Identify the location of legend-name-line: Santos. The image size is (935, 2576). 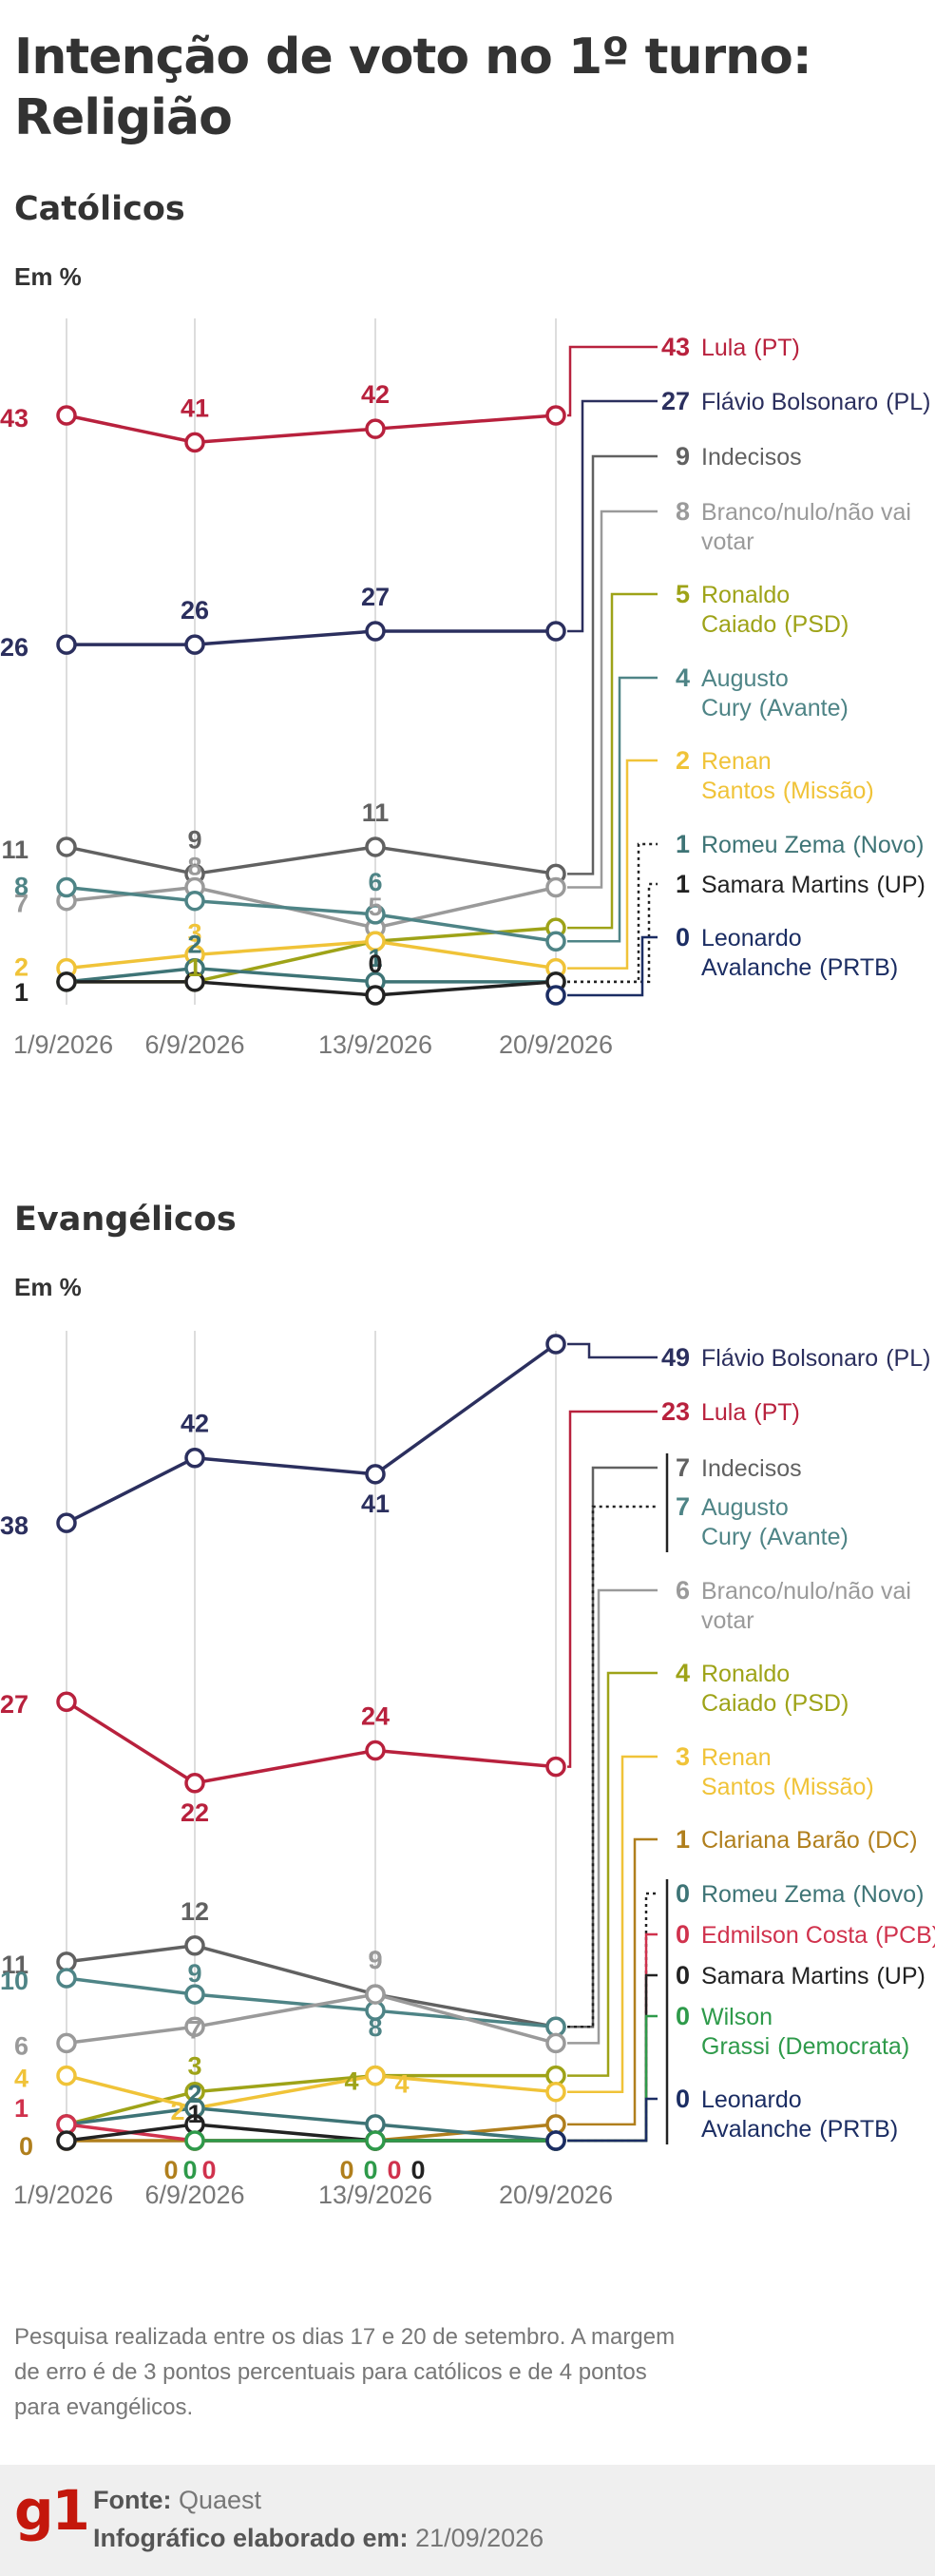
(738, 1787).